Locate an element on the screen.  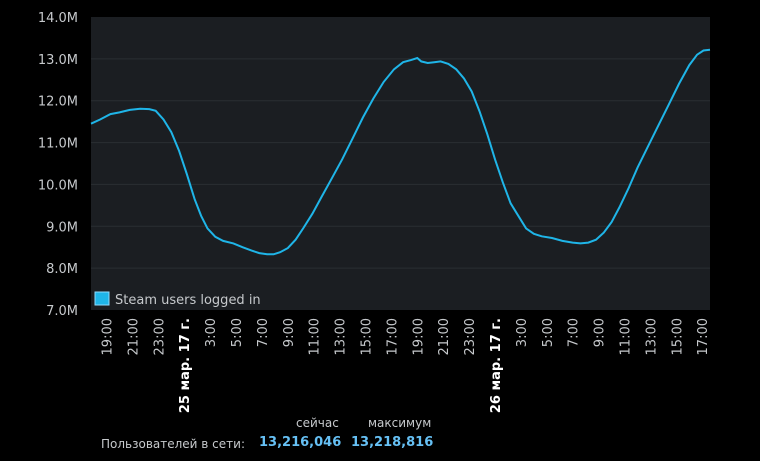
y-tick-label: 10.0M is located at coordinates (58, 185).